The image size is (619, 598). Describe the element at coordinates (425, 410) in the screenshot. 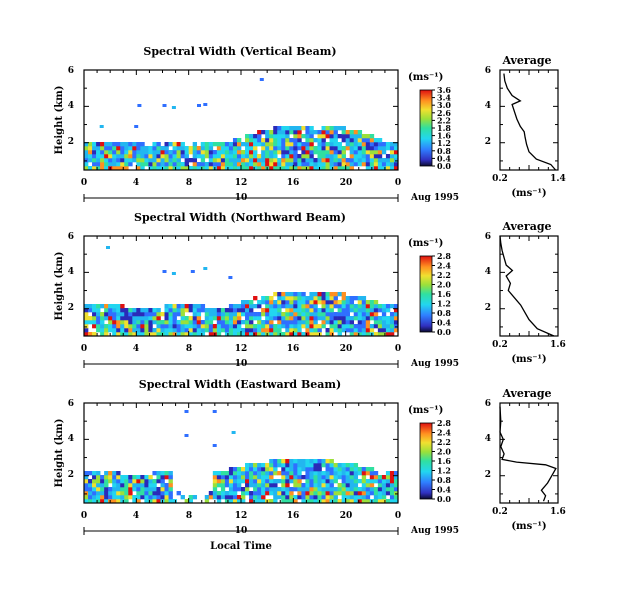

I see `colorbar-unit-label: (ms⁻¹)` at that location.